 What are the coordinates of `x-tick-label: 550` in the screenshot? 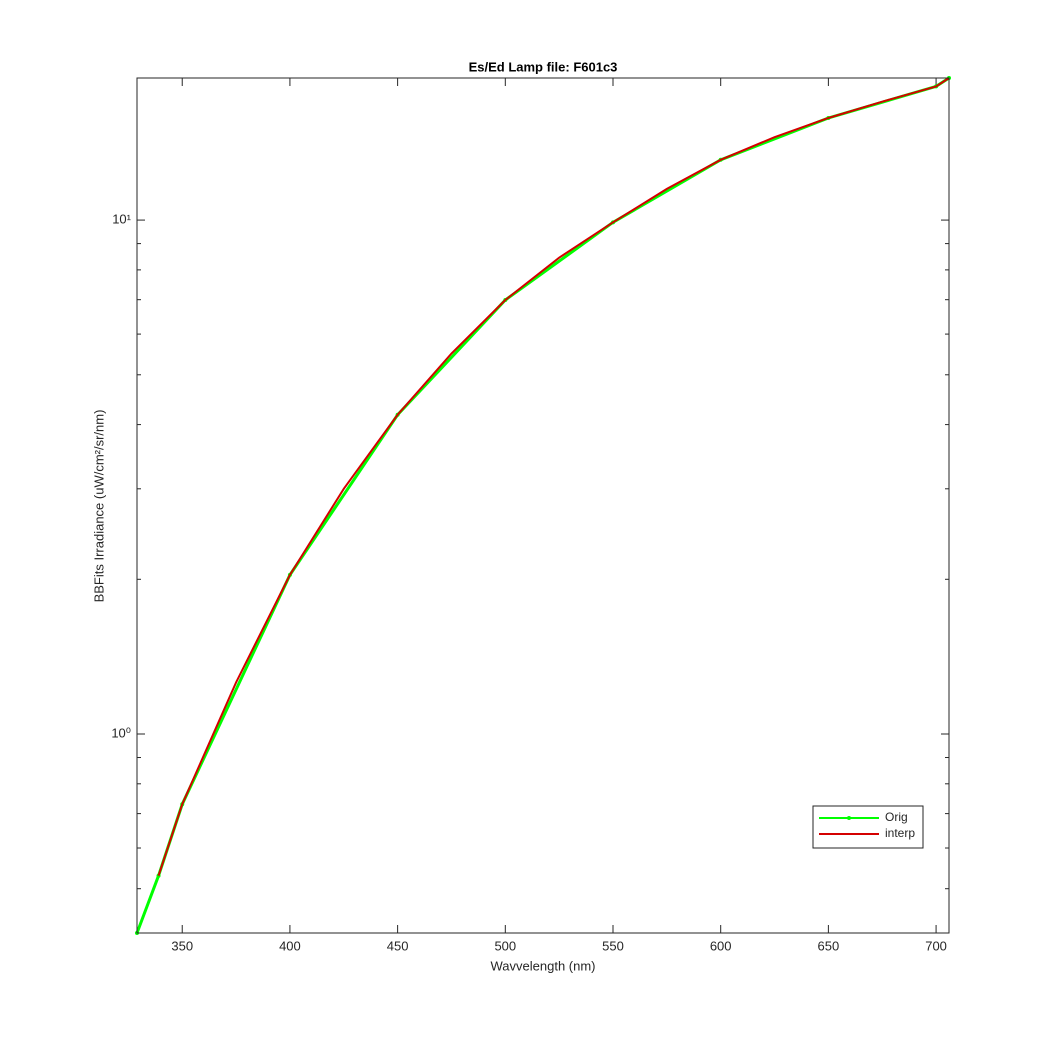 It's located at (613, 945).